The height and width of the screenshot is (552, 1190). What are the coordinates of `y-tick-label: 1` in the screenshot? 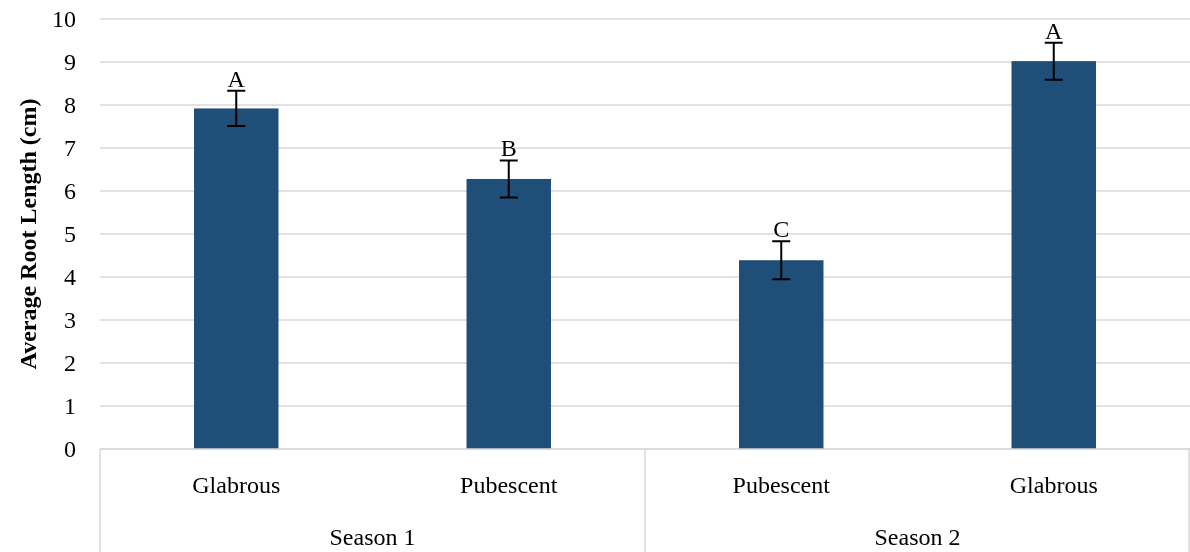 It's located at (70, 406).